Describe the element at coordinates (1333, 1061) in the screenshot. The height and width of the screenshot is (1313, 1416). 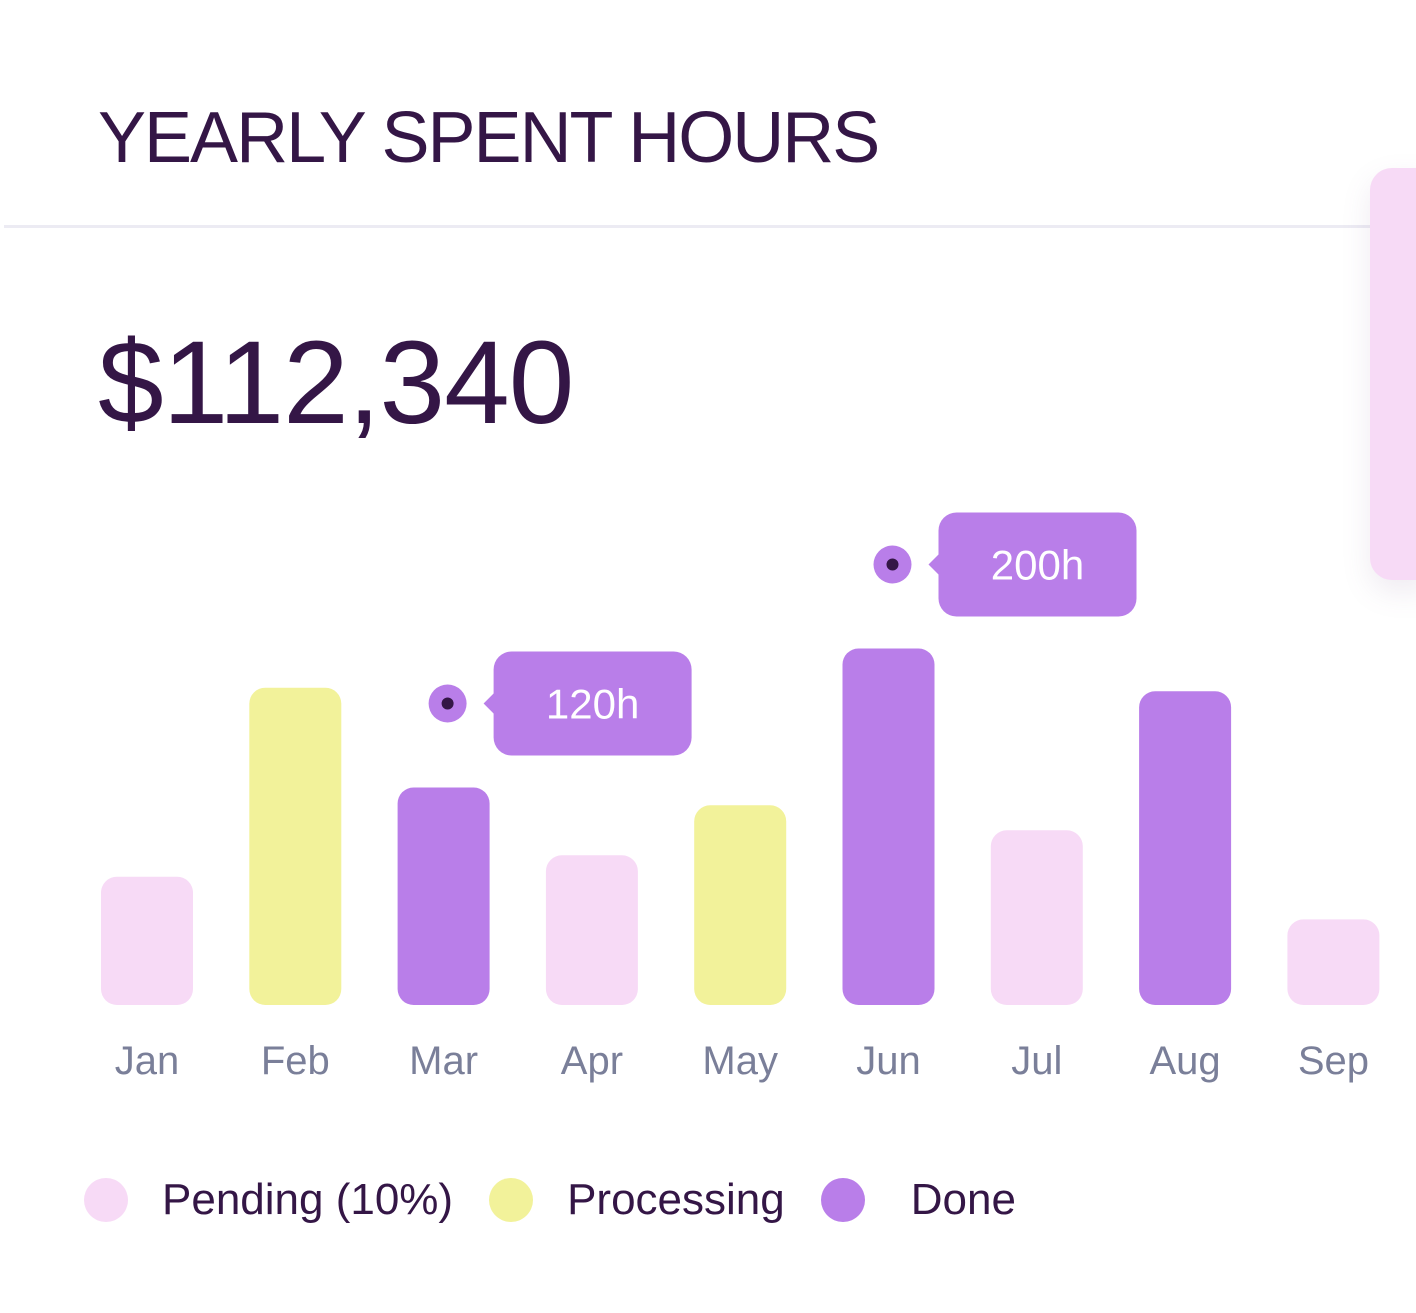
I see `month-label-sep: Sep` at that location.